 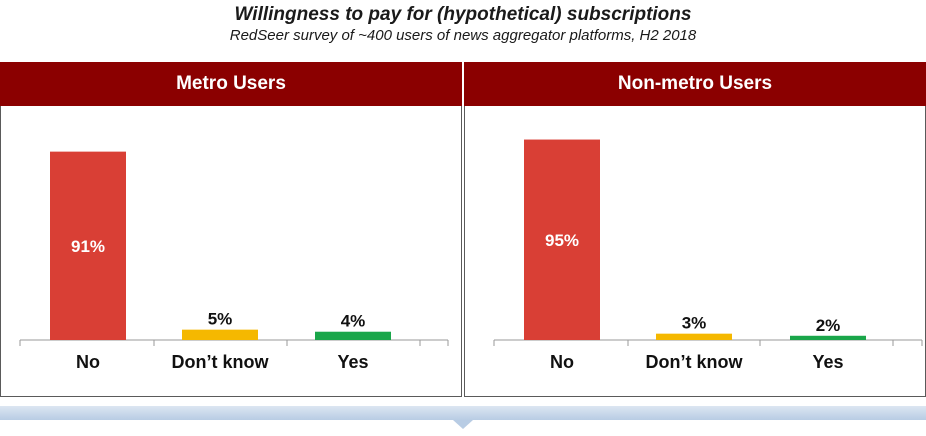 I want to click on metro-value-label-no: 91%, so click(x=88, y=246).